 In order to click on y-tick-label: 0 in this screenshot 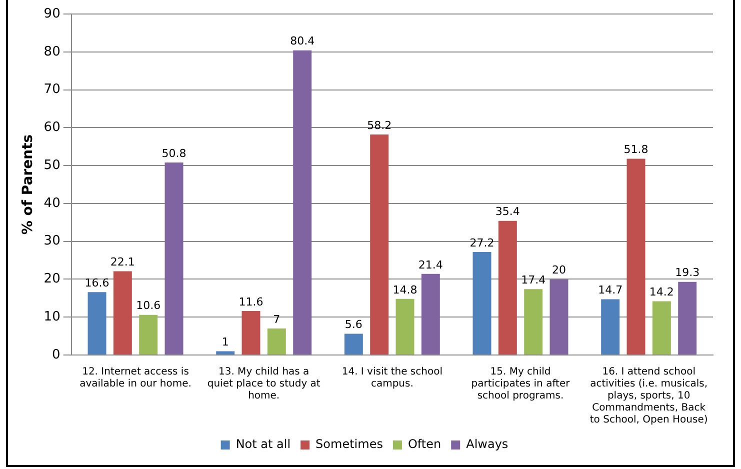, I will do `click(56, 354)`.